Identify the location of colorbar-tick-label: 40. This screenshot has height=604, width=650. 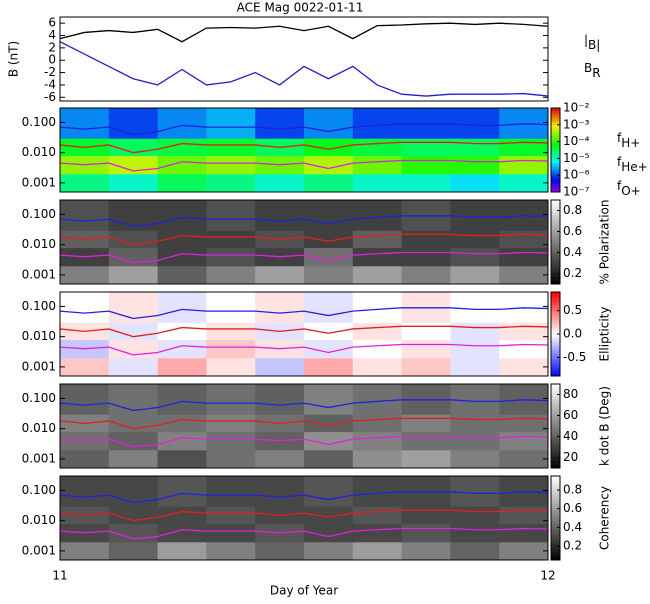
(570, 436).